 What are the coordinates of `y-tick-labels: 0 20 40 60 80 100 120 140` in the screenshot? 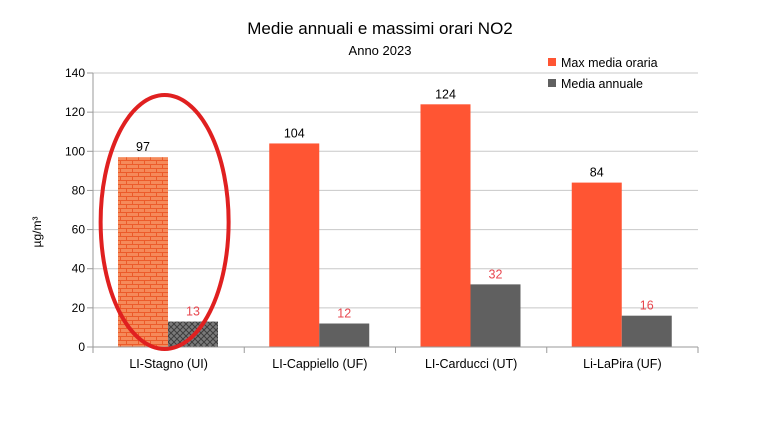 It's located at (75, 210).